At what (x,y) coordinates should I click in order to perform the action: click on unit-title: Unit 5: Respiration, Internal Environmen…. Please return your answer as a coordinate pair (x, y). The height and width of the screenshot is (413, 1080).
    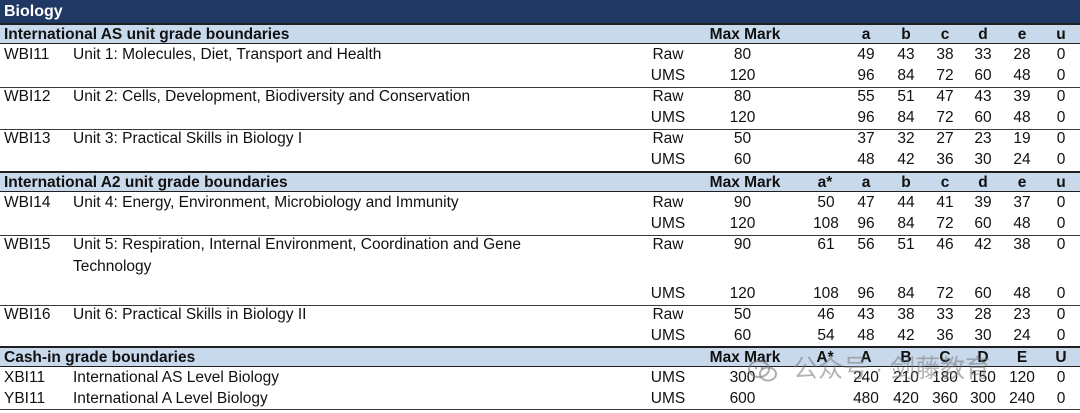
    Looking at the image, I should click on (297, 255).